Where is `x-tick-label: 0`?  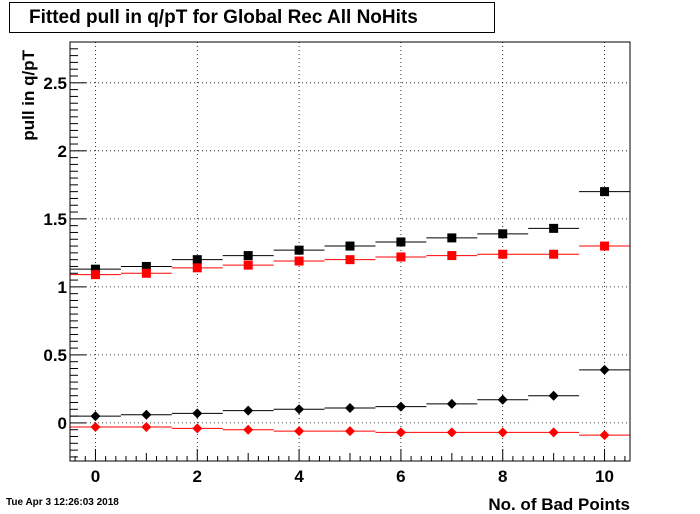 x-tick-label: 0 is located at coordinates (95, 476).